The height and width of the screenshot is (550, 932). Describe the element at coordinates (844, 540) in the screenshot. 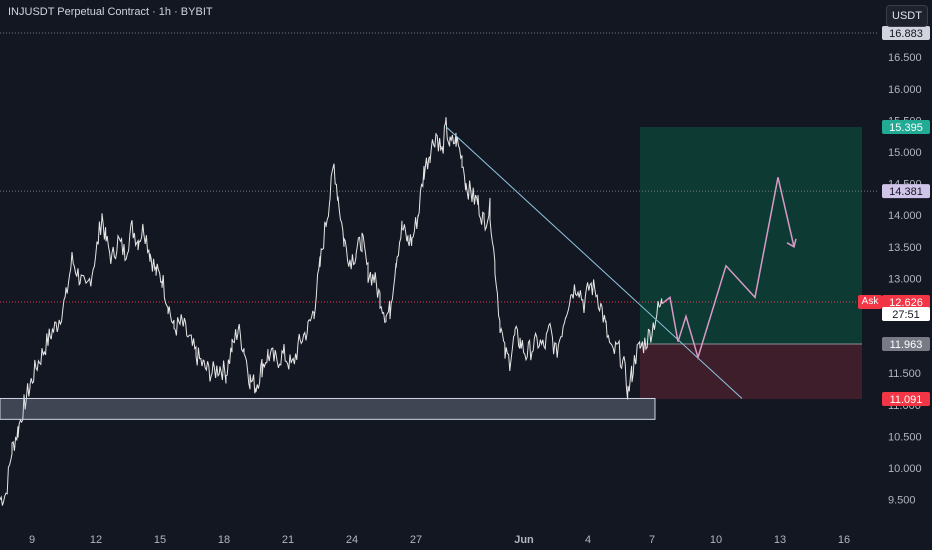

I see `time-tick: 16` at that location.